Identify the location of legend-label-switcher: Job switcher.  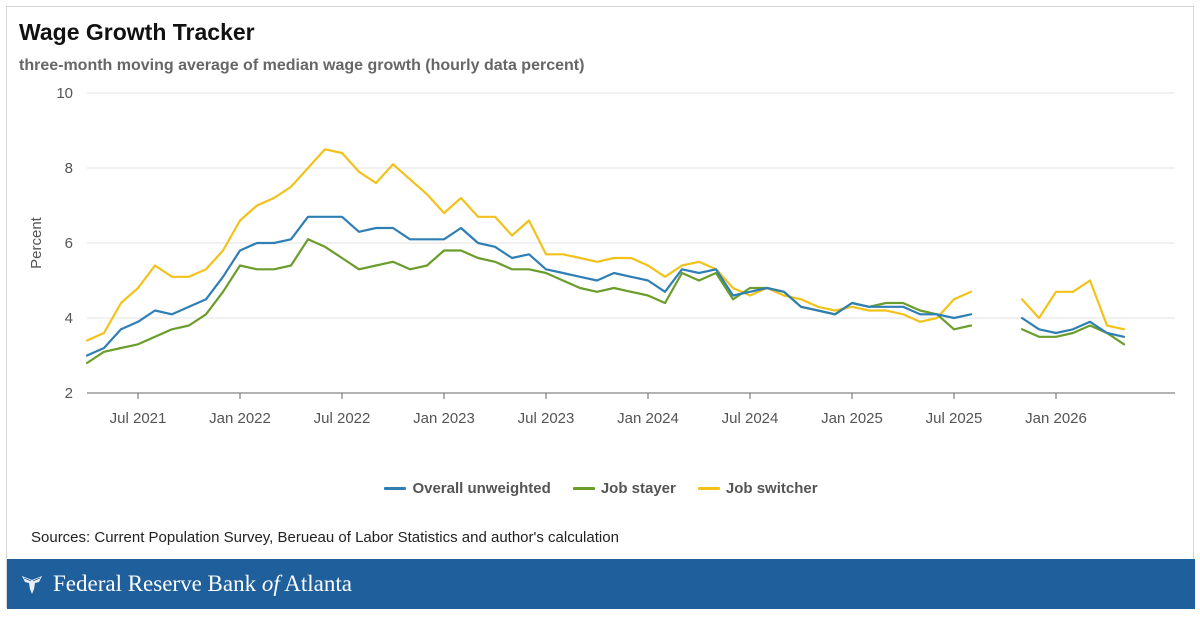
(771, 488).